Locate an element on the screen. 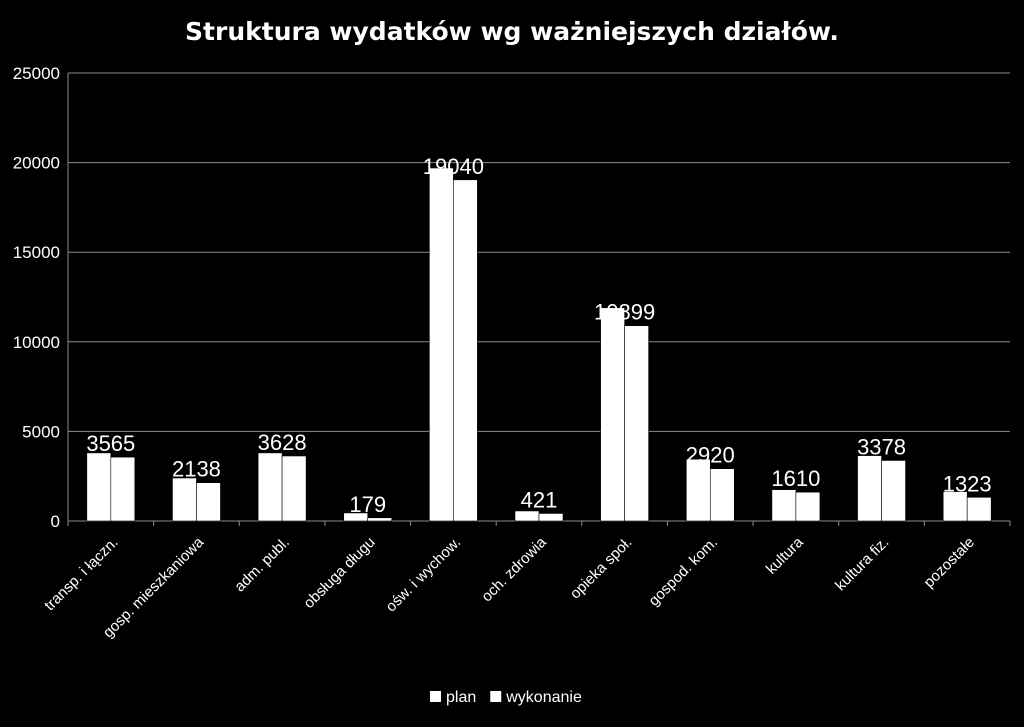 The image size is (1024, 727). x-tick-label: adm. publ. is located at coordinates (262, 565).